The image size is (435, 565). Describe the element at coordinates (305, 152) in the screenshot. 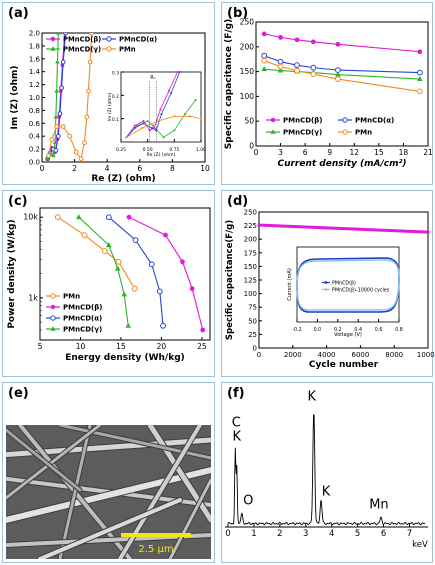

I see `b-xtick-label: 6` at that location.